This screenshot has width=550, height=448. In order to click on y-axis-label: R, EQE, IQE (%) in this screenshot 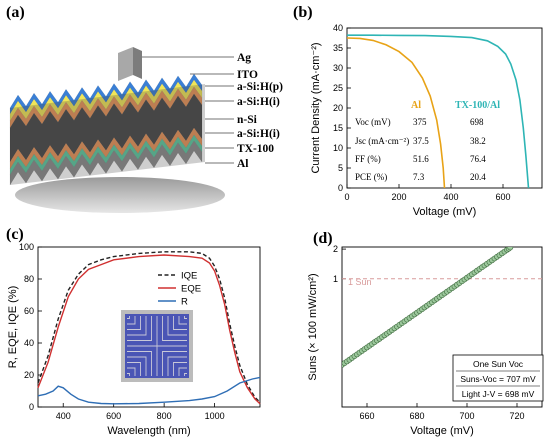, I will do `click(13, 327)`.